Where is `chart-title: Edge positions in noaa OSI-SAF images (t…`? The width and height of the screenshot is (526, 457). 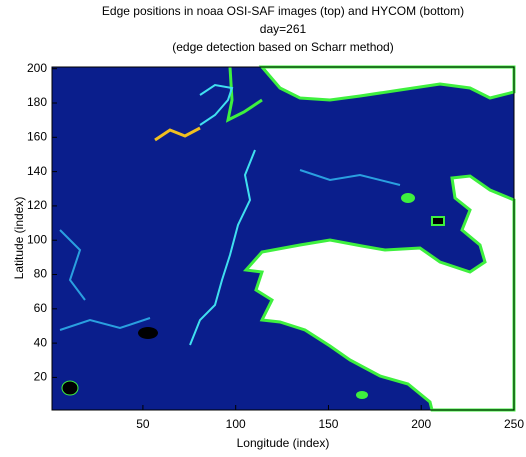 chart-title: Edge positions in noaa OSI-SAF images (t… is located at coordinates (283, 11).